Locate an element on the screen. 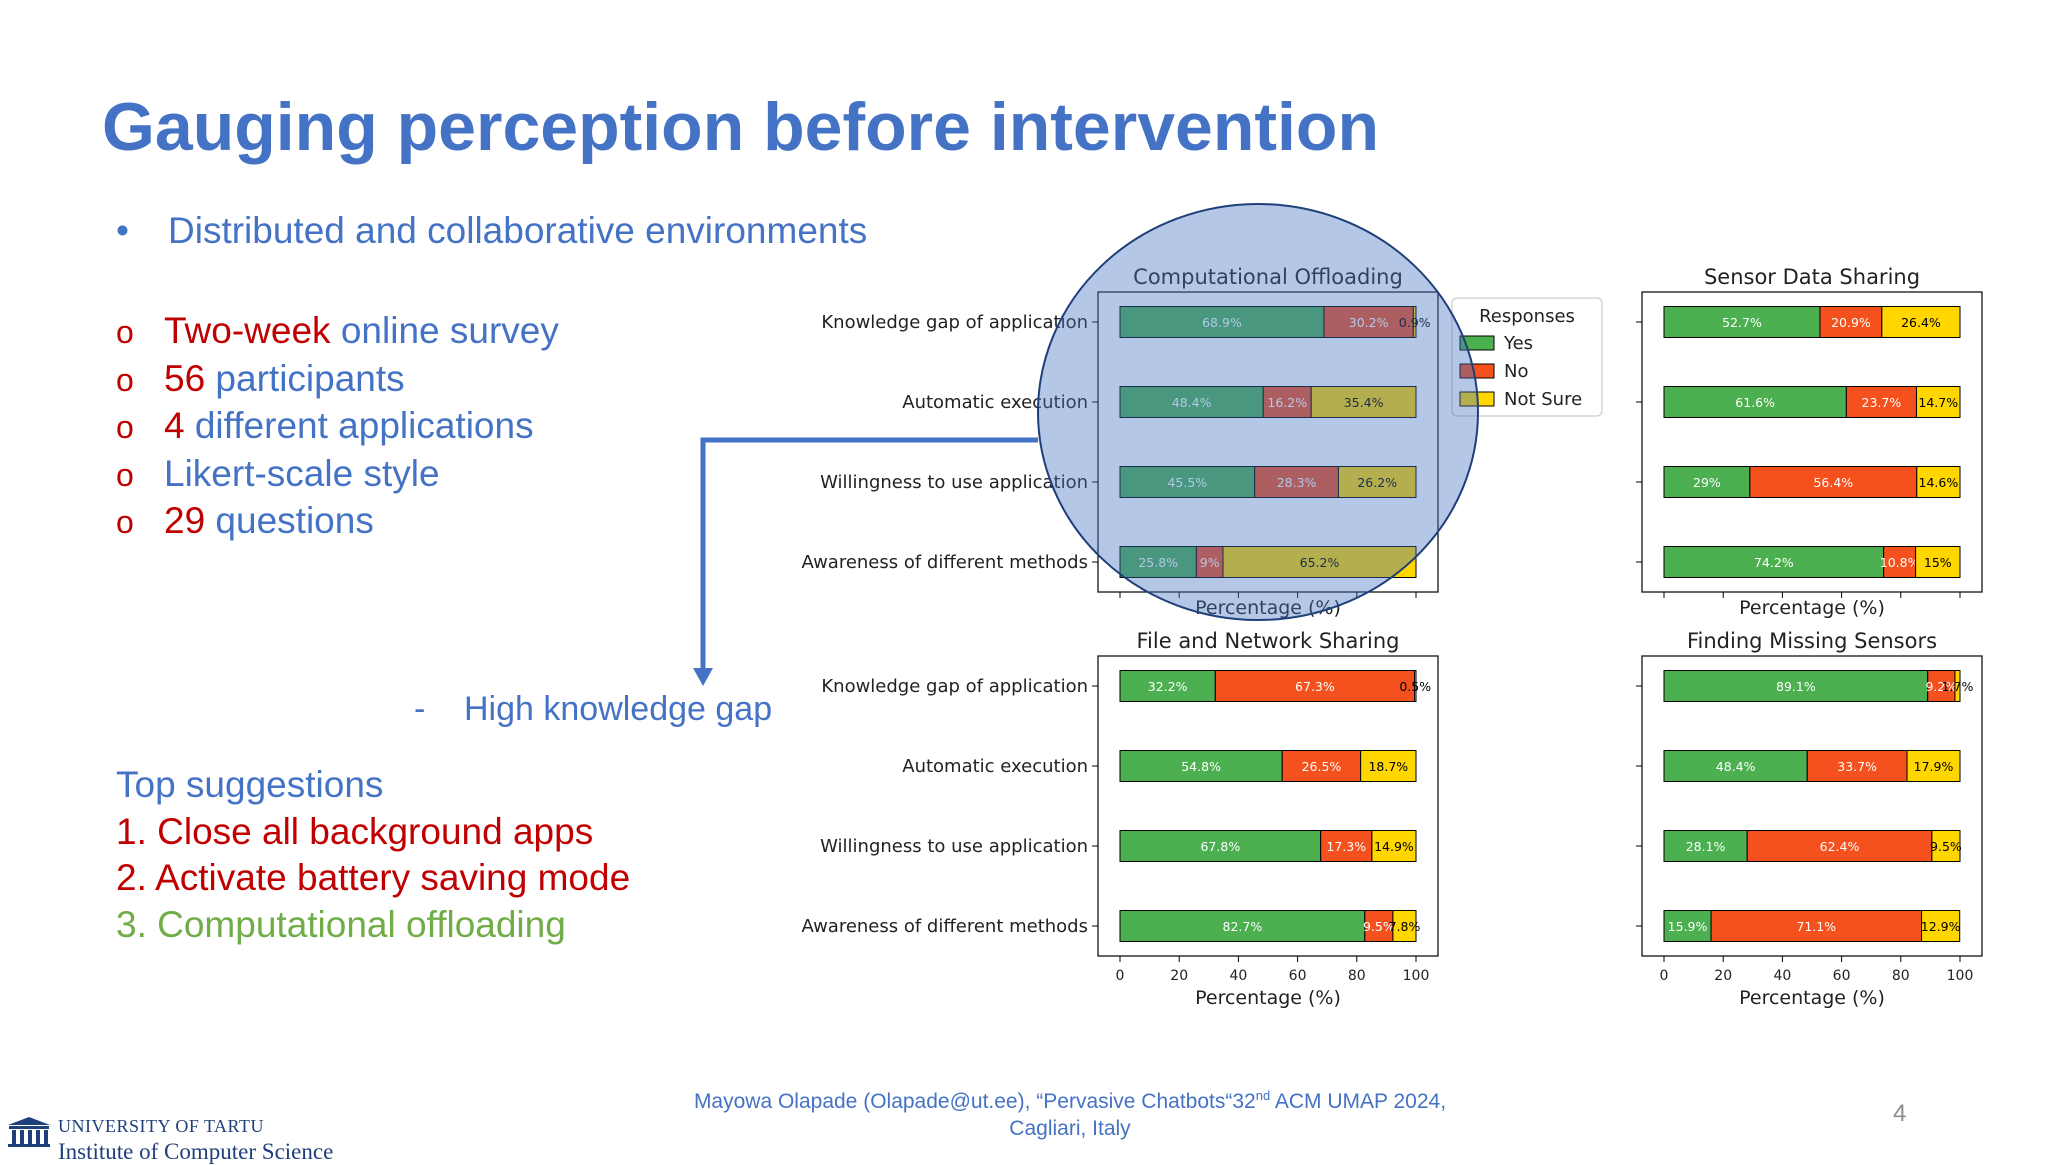 The image size is (2048, 1165). highlight-circle is located at coordinates (1258, 412).